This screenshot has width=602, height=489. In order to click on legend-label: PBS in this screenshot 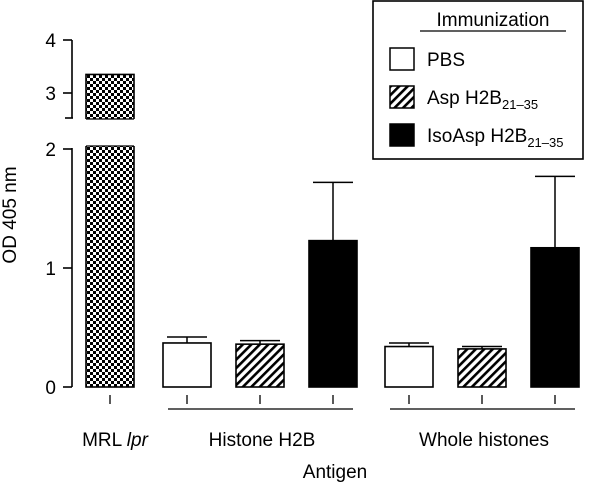, I will do `click(446, 60)`.